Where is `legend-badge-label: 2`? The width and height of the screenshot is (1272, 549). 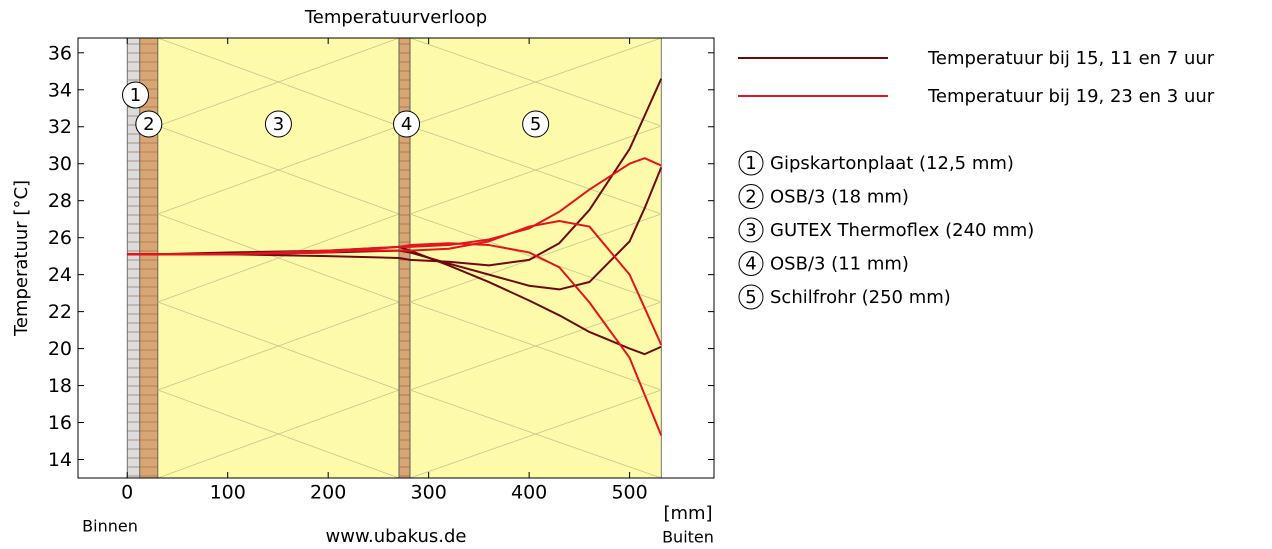 legend-badge-label: 2 is located at coordinates (750, 197).